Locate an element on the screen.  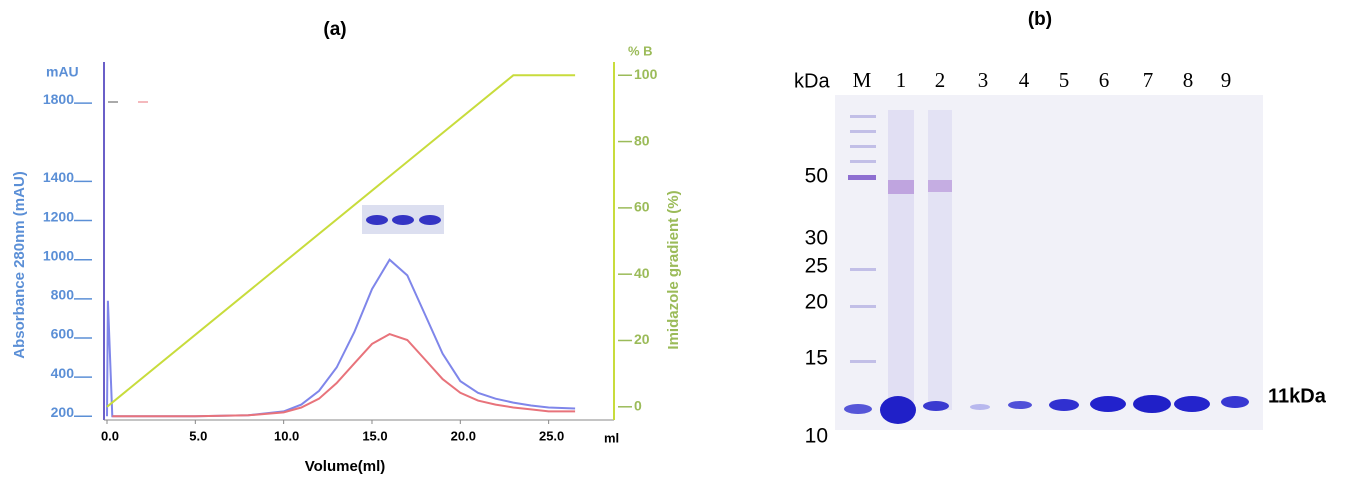
lane-label: M is located at coordinates (862, 80).